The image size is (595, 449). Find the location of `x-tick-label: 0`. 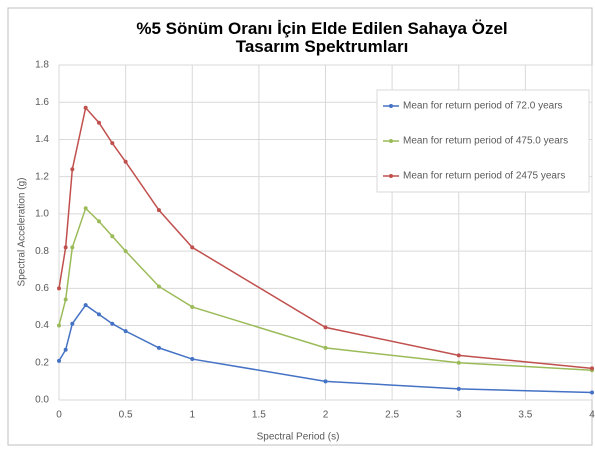

x-tick-label: 0 is located at coordinates (59, 415).